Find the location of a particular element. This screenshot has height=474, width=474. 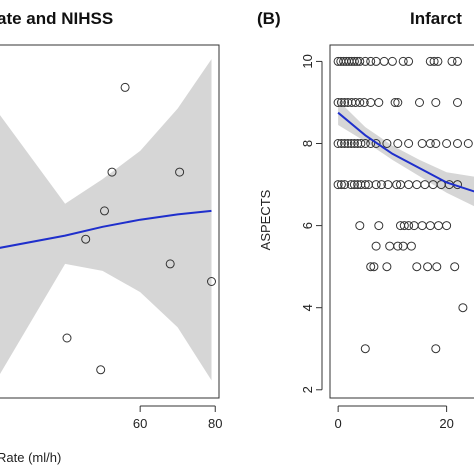

y-tick-label: 10 is located at coordinates (307, 61).